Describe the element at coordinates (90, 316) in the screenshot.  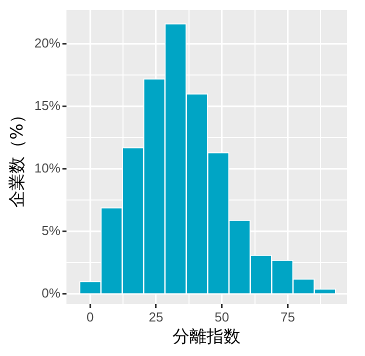
I see `x-tick-label: 0` at that location.